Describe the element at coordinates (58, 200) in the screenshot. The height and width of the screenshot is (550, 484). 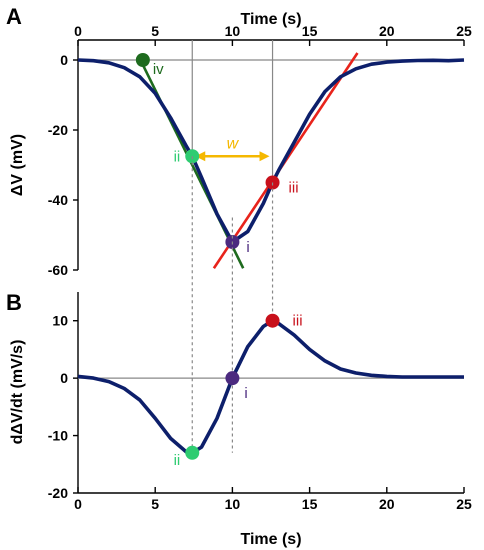
I see `panel-a-y-tick-label: -40` at that location.